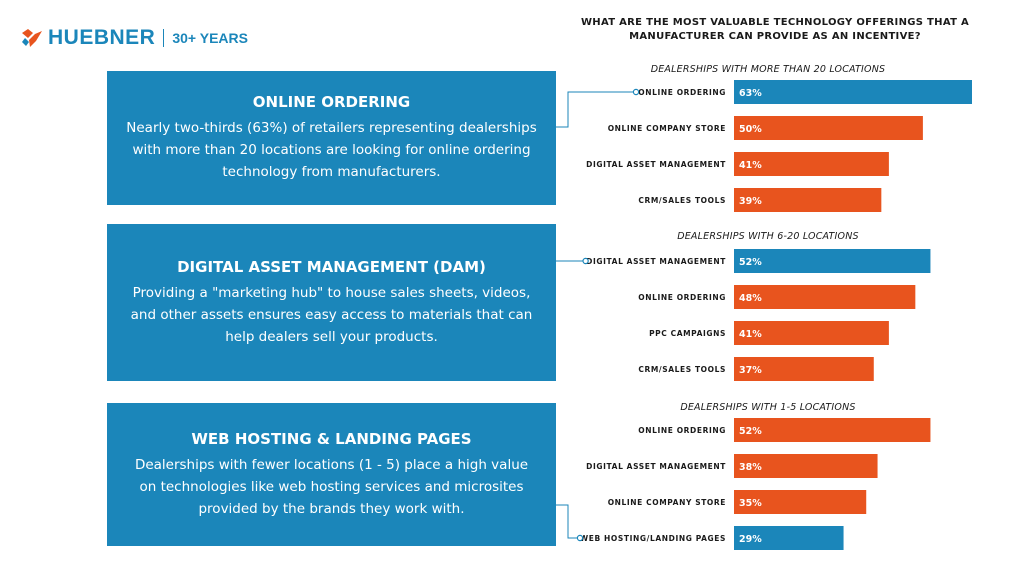 The image size is (1024, 576). Describe the element at coordinates (653, 538) in the screenshot. I see `category-label: WEB HOSTING/LANDING PAGES` at that location.